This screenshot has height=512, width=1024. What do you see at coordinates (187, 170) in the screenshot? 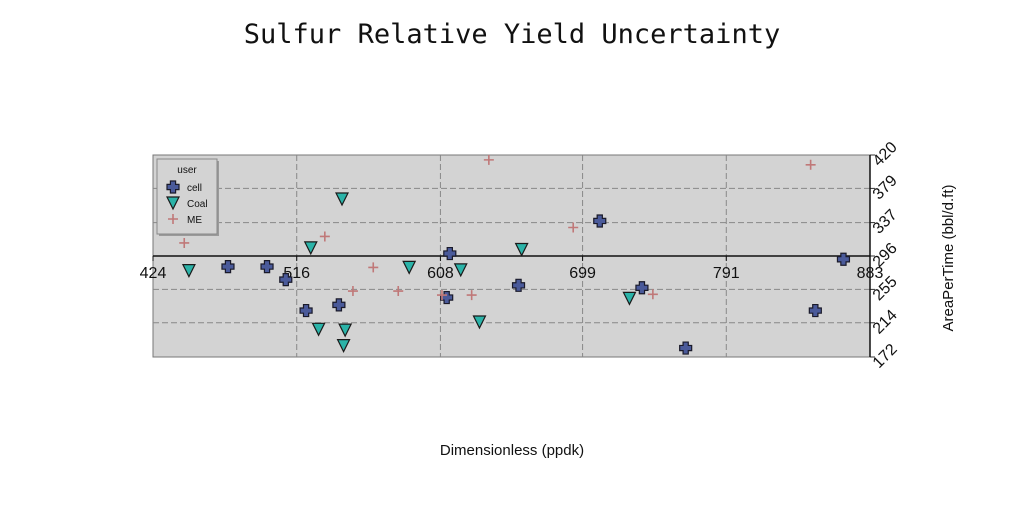
I see `legend-title: user` at bounding box center [187, 170].